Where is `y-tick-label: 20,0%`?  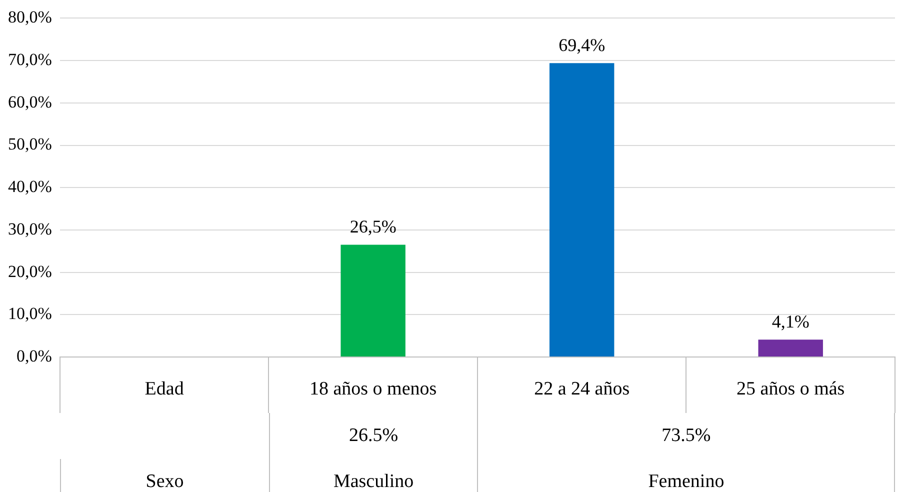 y-tick-label: 20,0% is located at coordinates (30, 271).